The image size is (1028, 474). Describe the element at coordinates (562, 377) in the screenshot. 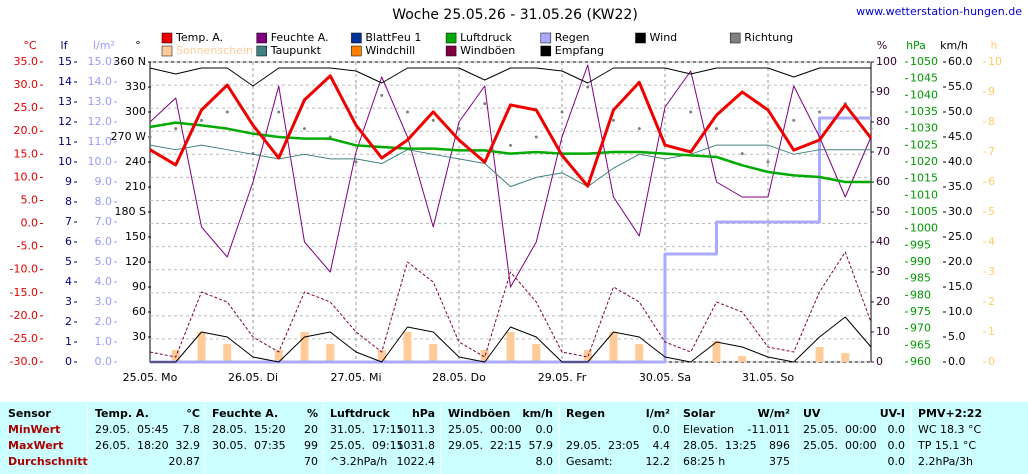

I see `x-tick-label: 29.05. Fr` at that location.